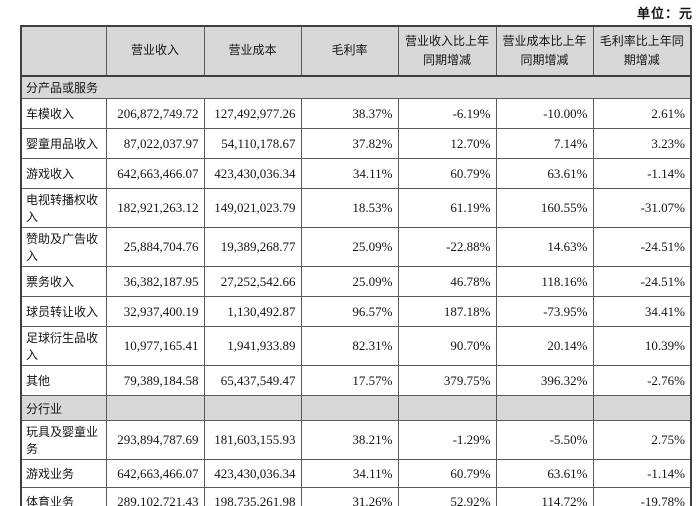 This screenshot has width=700, height=506. What do you see at coordinates (447, 440) in the screenshot?
I see `value-cell: -1.29%` at bounding box center [447, 440].